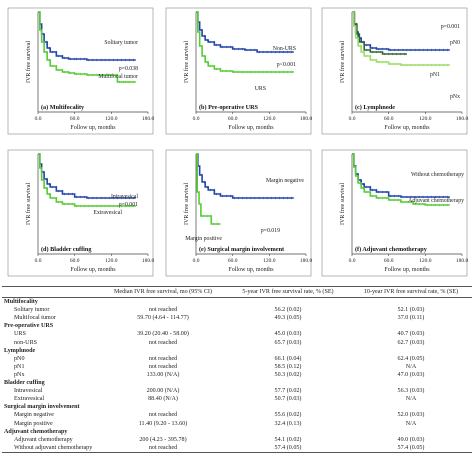  I want to click on median-cell: 200 (4.23 - 395.78), so click(163, 439).